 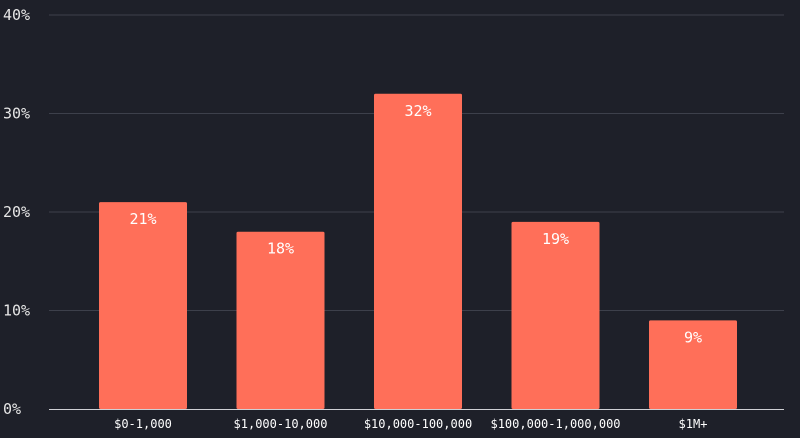 I want to click on y-tick-label: 40%, so click(x=16, y=15).